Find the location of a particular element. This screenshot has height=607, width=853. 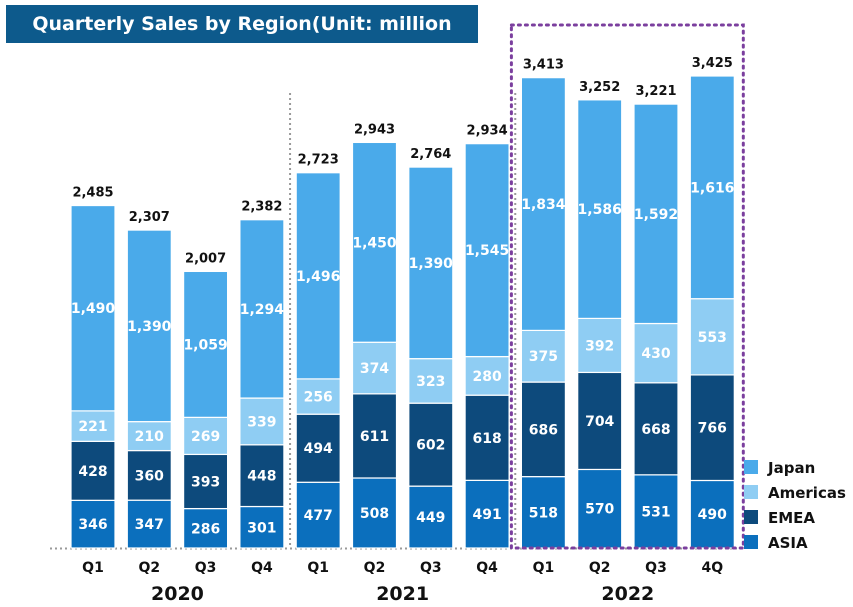

data-label-americas: 323 is located at coordinates (430, 382).